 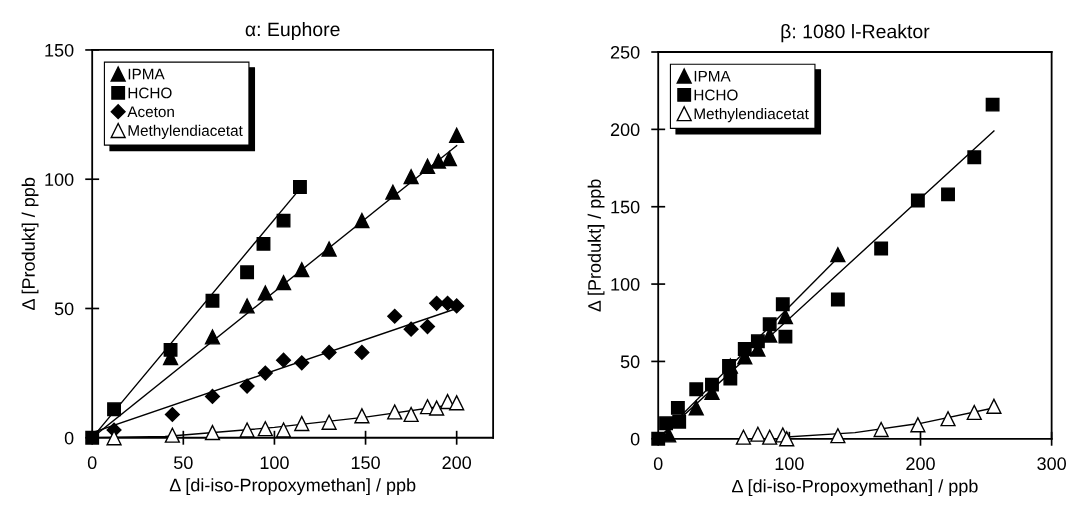 I want to click on y-tick-label: 200, so click(x=625, y=130).